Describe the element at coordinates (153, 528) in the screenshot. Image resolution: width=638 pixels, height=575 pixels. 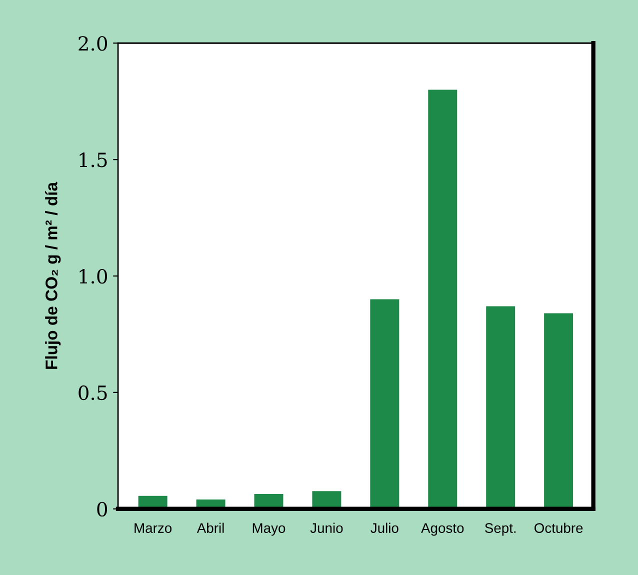
I see `x-tick-label: Marzo` at that location.